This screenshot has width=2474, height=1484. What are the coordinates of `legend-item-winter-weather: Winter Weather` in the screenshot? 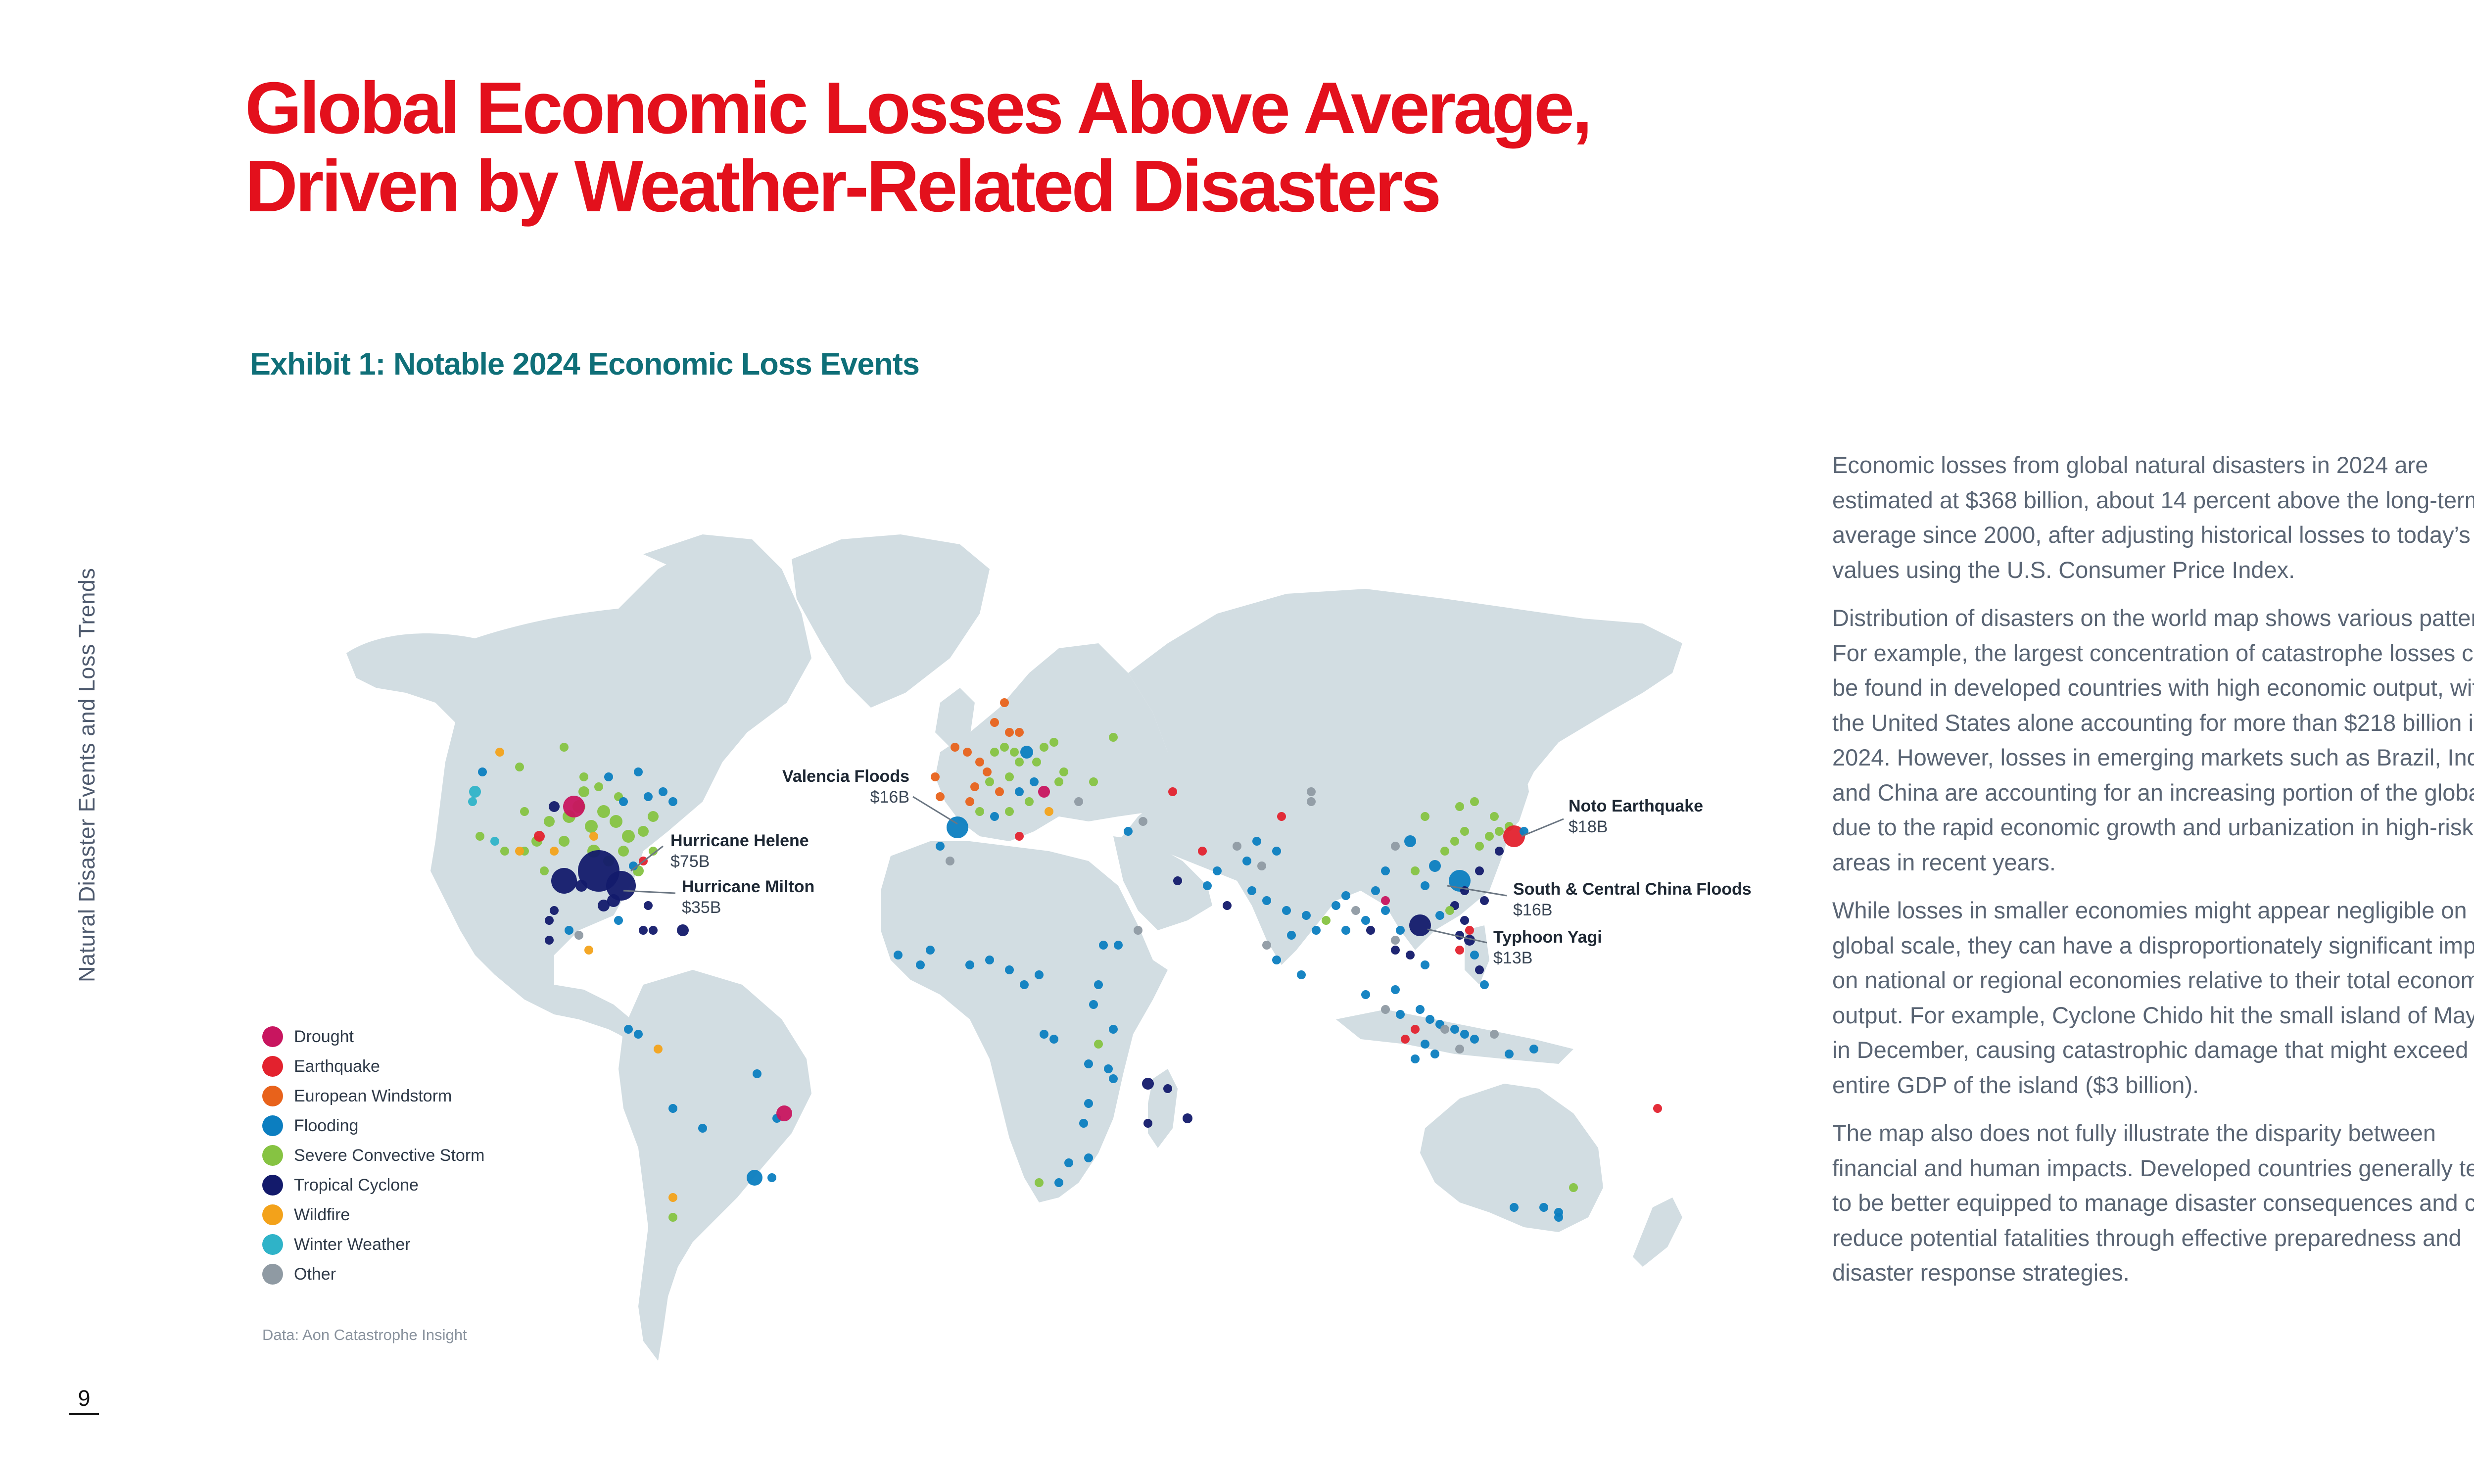 It's located at (374, 1244).